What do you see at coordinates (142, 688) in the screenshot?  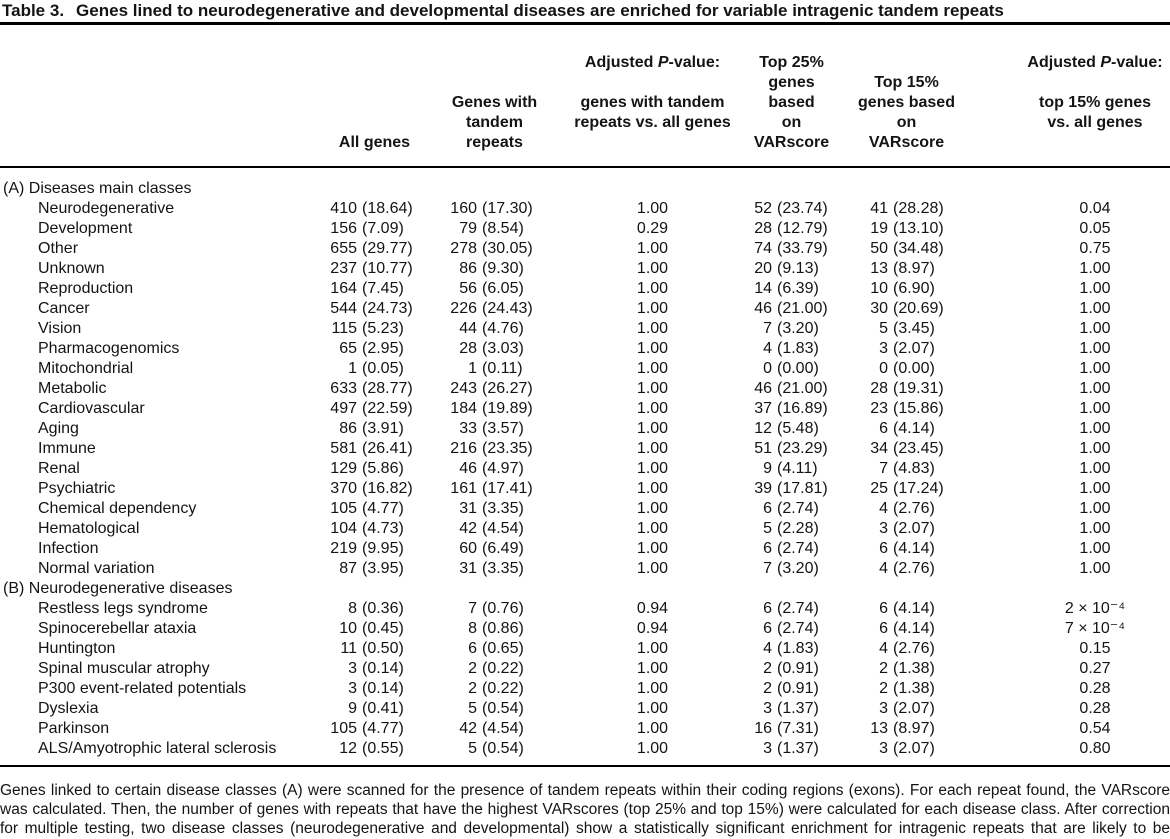 I see `disease-label: P300 event-related potentials` at bounding box center [142, 688].